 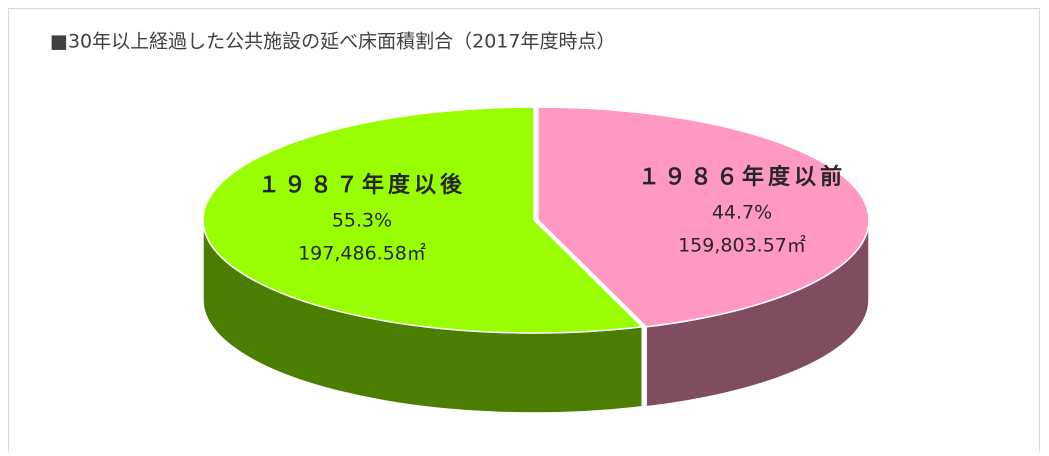 I want to click on area-label: 159,803.57㎡, so click(x=742, y=245).